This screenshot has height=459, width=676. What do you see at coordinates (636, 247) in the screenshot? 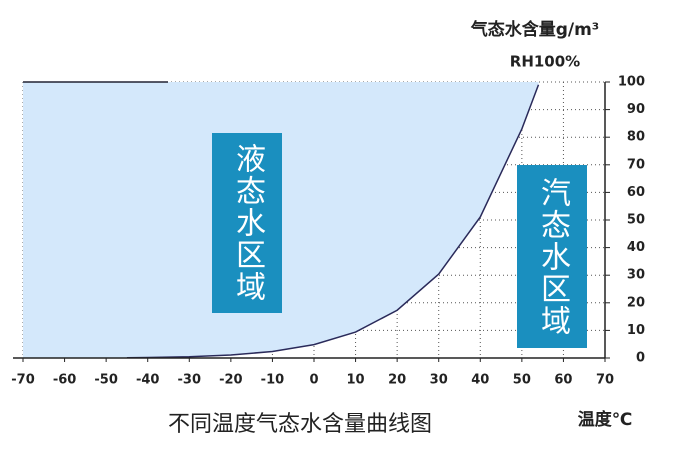
I see `y-tick-label: 40` at bounding box center [636, 247].